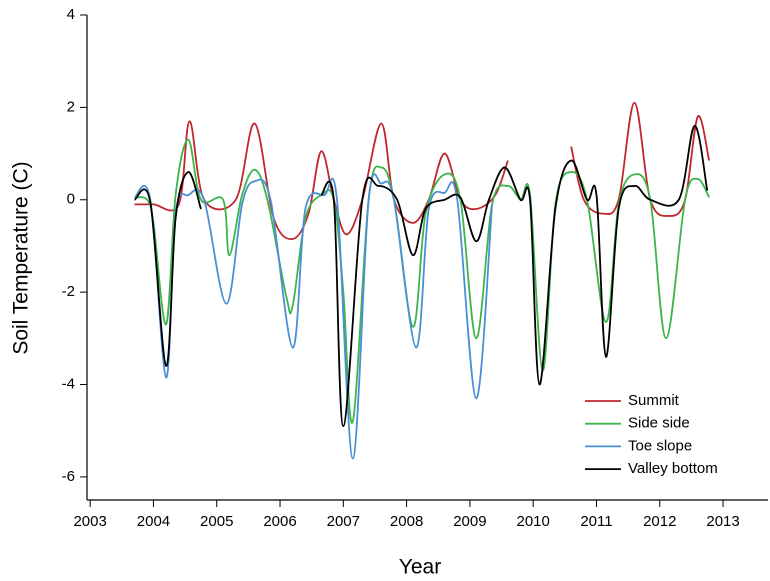 The height and width of the screenshot is (581, 770). What do you see at coordinates (68, 291) in the screenshot?
I see `y-tick-label: -2` at bounding box center [68, 291].